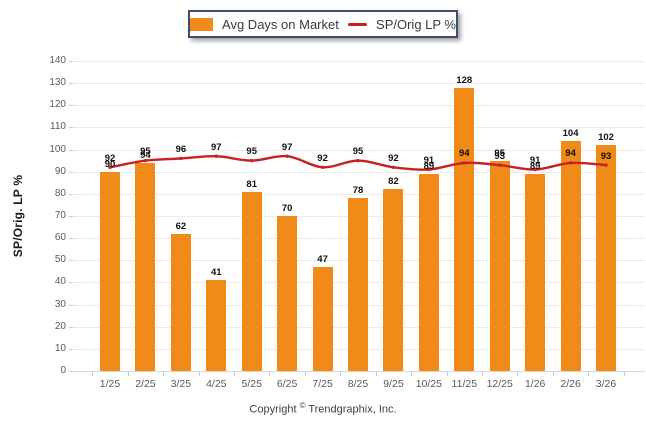  What do you see at coordinates (416, 24) in the screenshot?
I see `line-series-legend-label: SP/Orig LP %` at bounding box center [416, 24].